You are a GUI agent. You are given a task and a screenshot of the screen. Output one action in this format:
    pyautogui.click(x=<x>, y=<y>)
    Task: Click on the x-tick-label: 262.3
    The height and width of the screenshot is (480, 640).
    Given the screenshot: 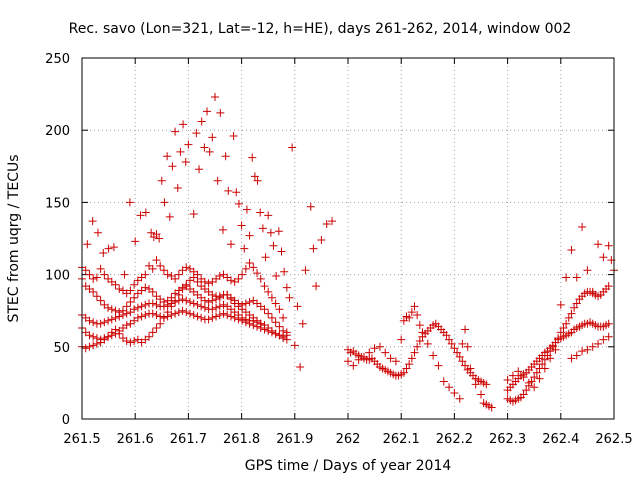 What is the action you would take?
    pyautogui.click(x=507, y=439)
    